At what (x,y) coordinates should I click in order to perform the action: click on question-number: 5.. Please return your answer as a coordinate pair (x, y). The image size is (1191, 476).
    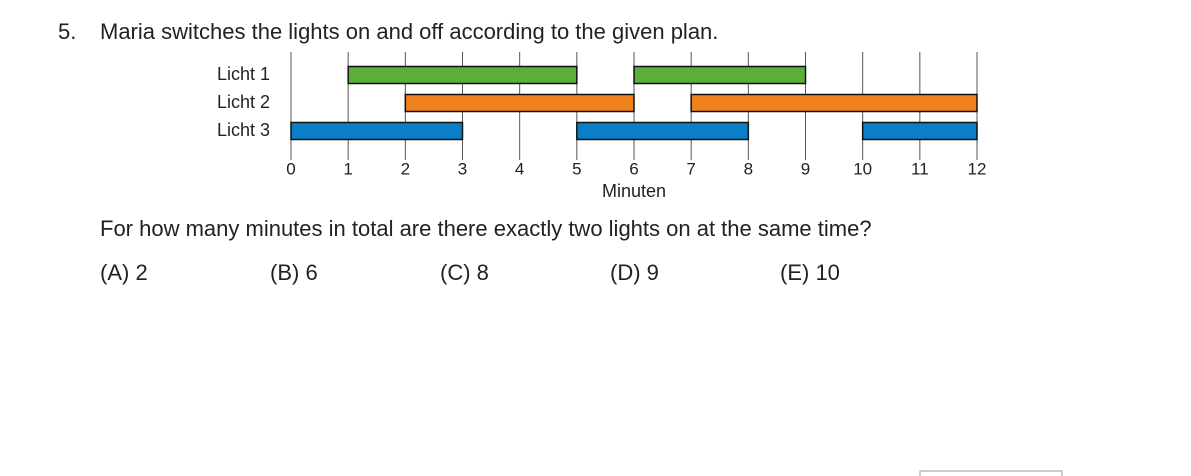
    Looking at the image, I should click on (67, 31).